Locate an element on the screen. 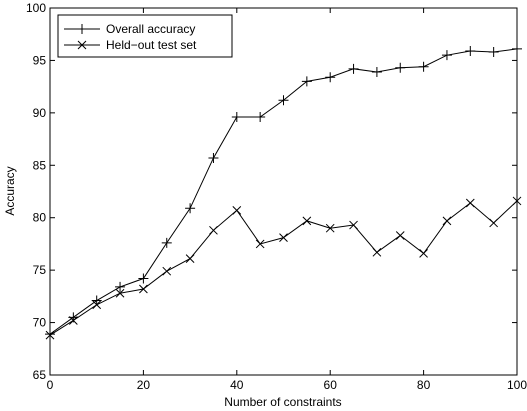 Image resolution: width=527 pixels, height=411 pixels. y-tick-label: 75 is located at coordinates (40, 270).